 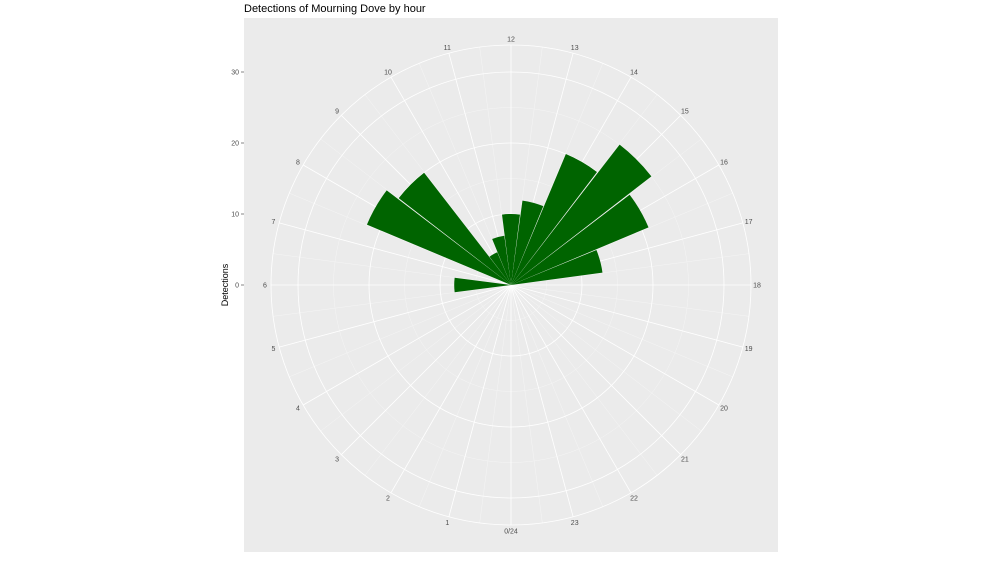 I want to click on hour-label: 18, so click(x=757, y=286).